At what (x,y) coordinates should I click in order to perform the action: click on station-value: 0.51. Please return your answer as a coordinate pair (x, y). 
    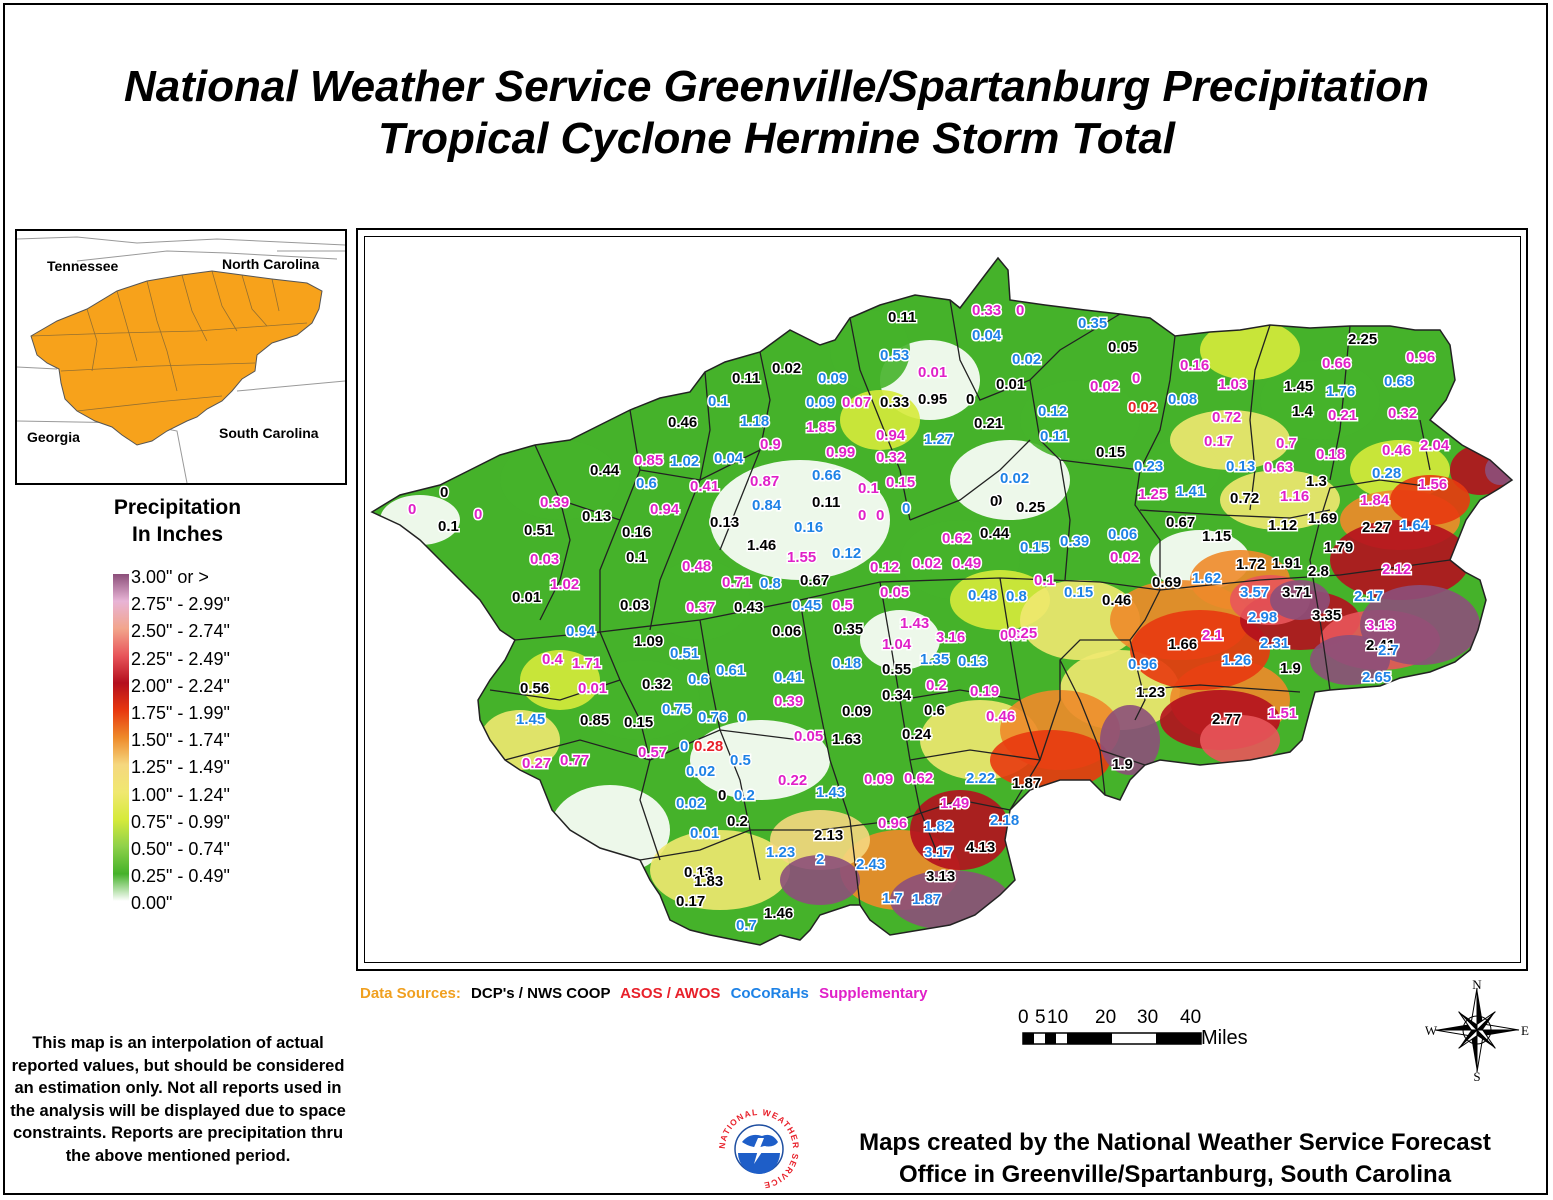
    Looking at the image, I should click on (684, 653).